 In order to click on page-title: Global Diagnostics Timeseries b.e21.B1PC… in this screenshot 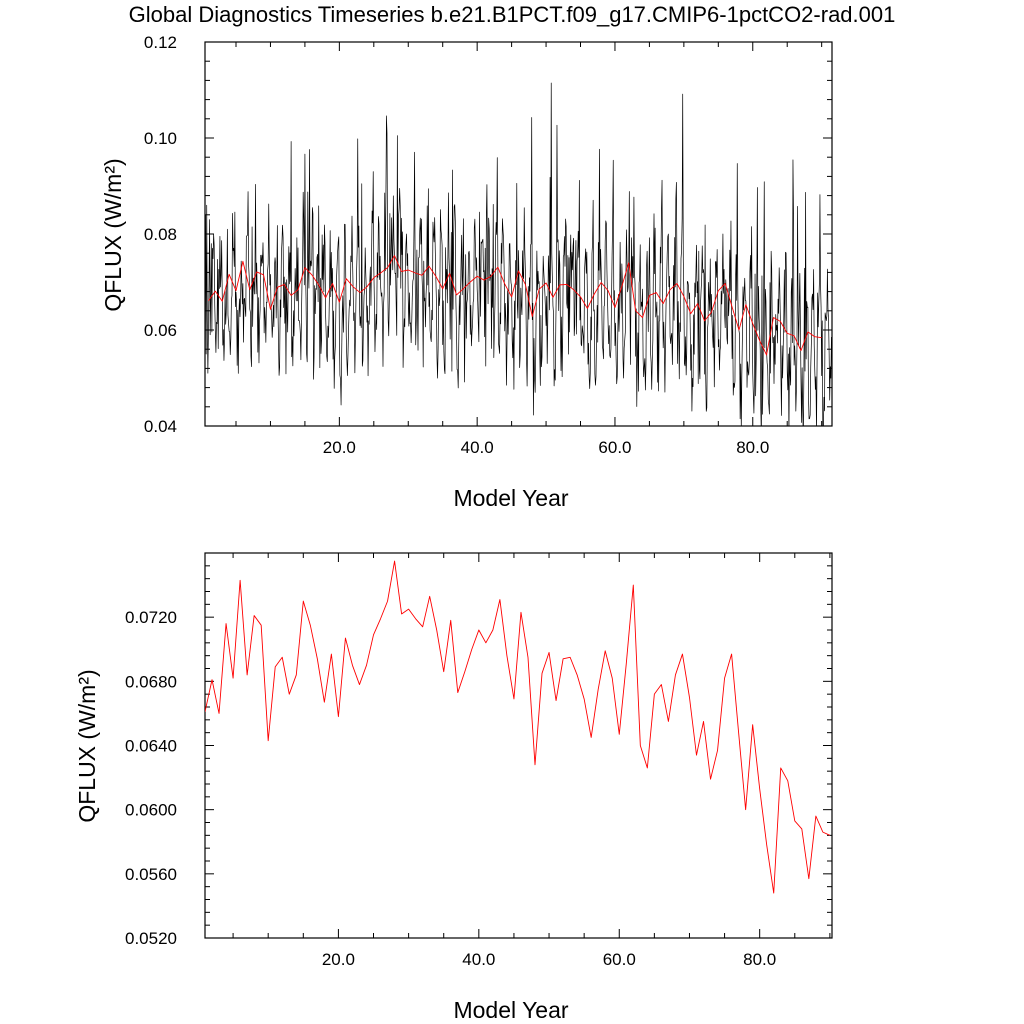, I will do `click(512, 14)`.